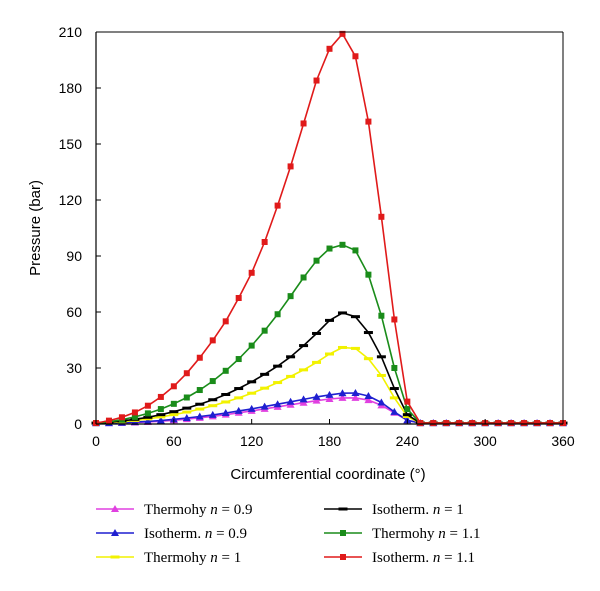 The image size is (600, 591). What do you see at coordinates (71, 32) in the screenshot?
I see `y-tick-label: 210` at bounding box center [71, 32].